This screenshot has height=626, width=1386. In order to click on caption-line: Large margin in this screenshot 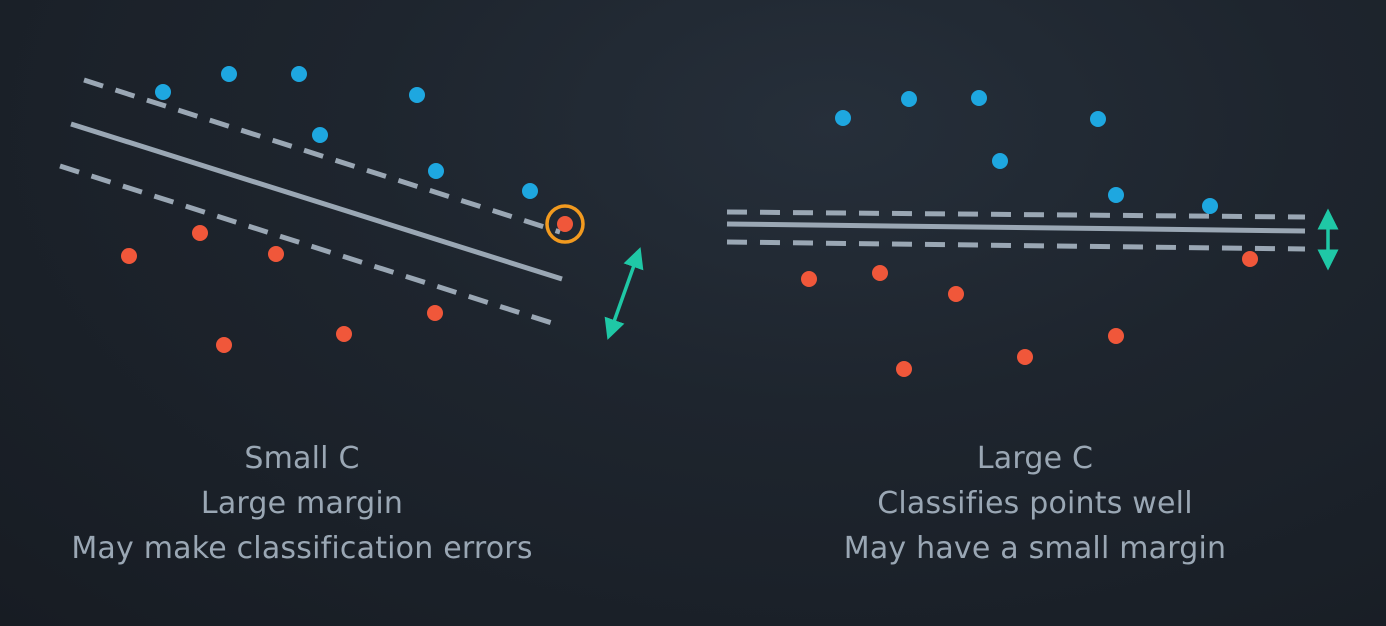, I will do `click(302, 503)`.